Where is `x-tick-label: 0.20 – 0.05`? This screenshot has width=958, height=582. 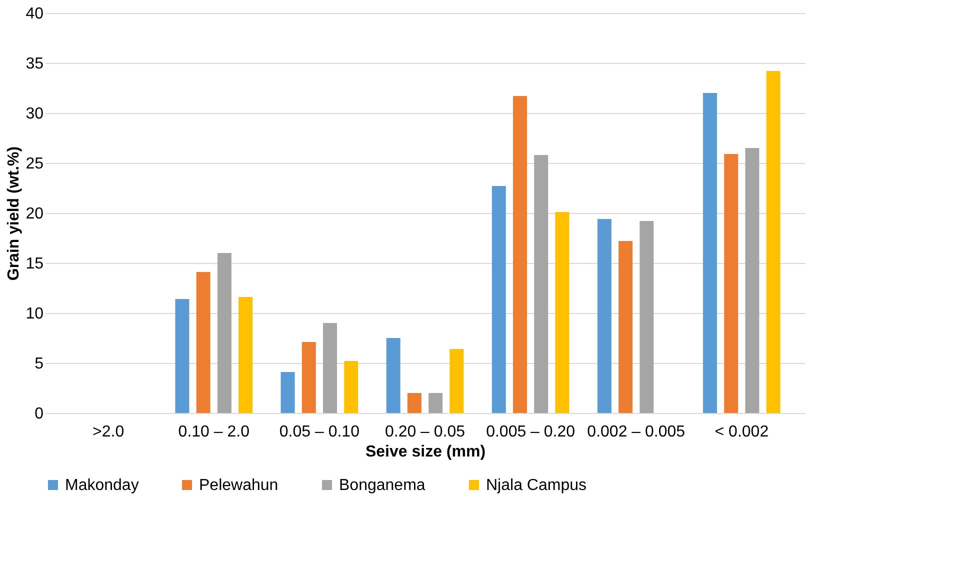 x-tick-label: 0.20 – 0.05 is located at coordinates (425, 432).